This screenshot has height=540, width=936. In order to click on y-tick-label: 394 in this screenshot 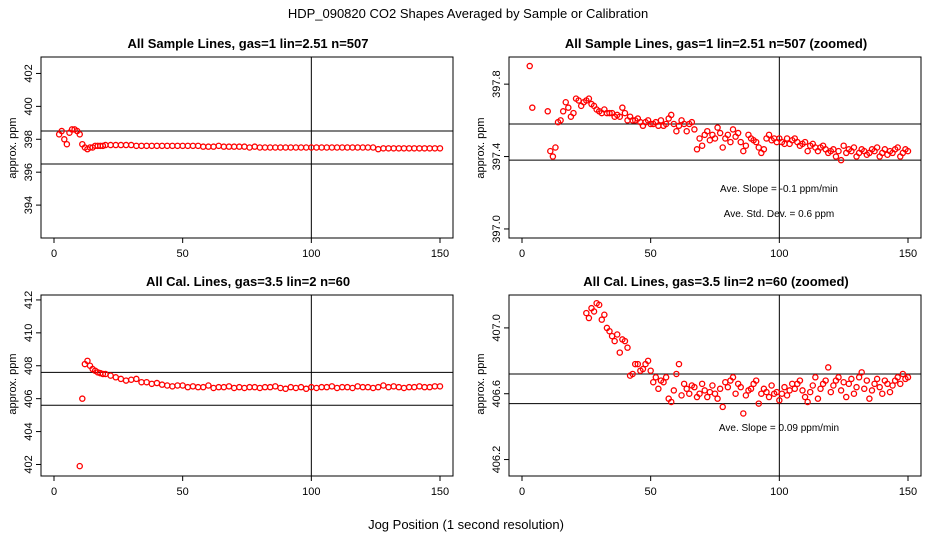, I will do `click(29, 205)`.